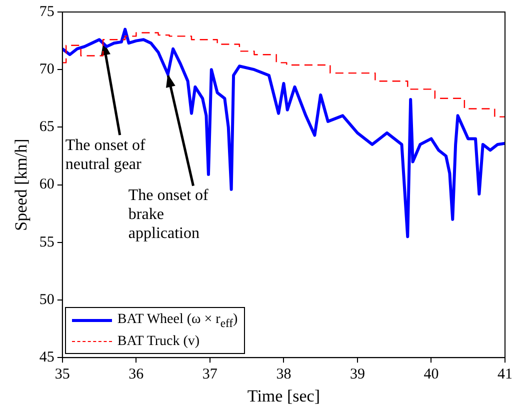 The width and height of the screenshot is (517, 407). I want to click on y-tick-label: 50, so click(46, 300).